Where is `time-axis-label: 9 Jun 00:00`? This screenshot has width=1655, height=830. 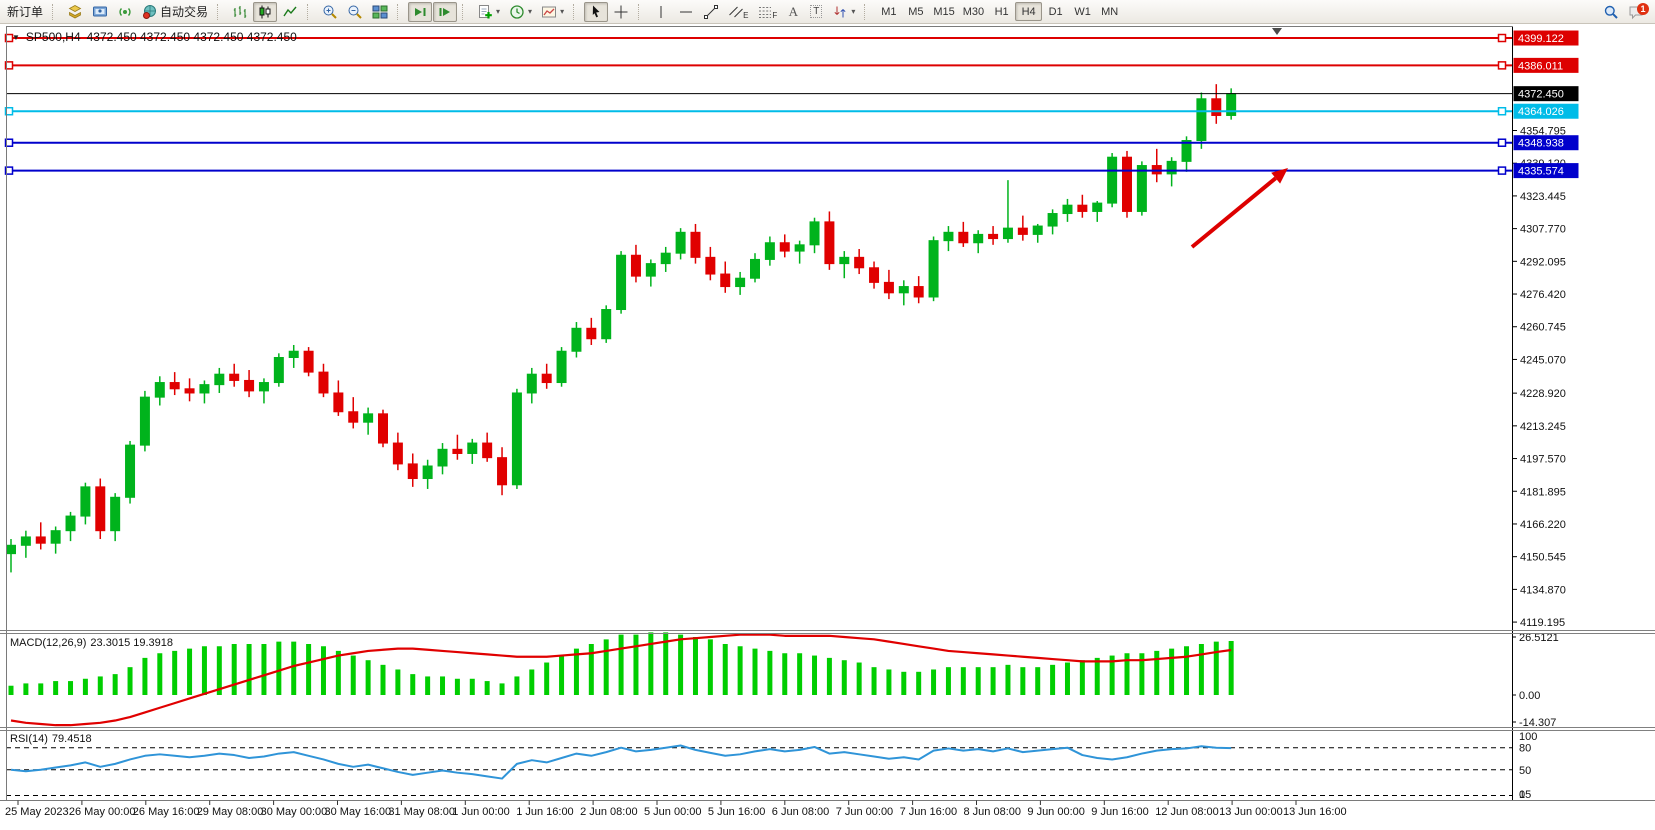
time-axis-label: 9 Jun 00:00 is located at coordinates (1056, 812).